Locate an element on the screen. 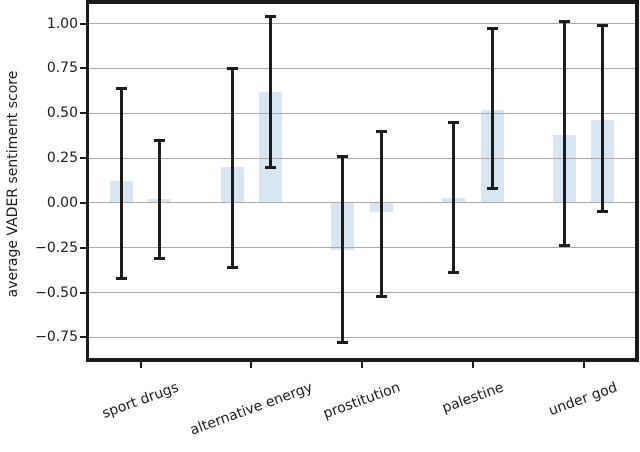 The height and width of the screenshot is (452, 640). axis-spine-bottom is located at coordinates (362, 360).